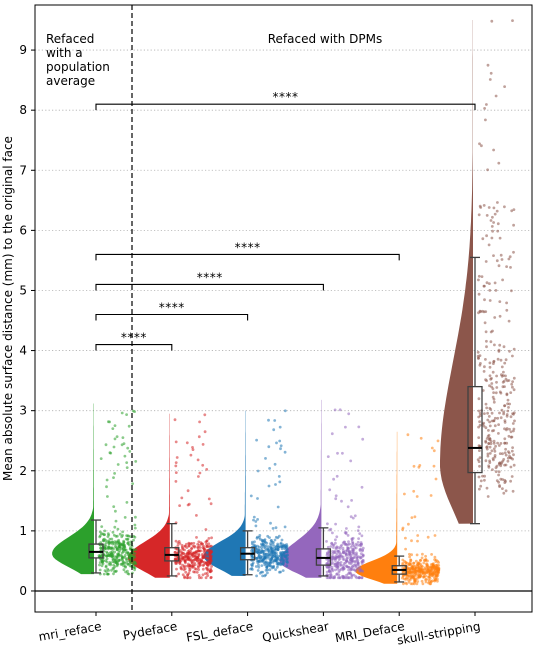  What do you see at coordinates (69, 631) in the screenshot?
I see `x-tick-label: mri_reface` at bounding box center [69, 631].